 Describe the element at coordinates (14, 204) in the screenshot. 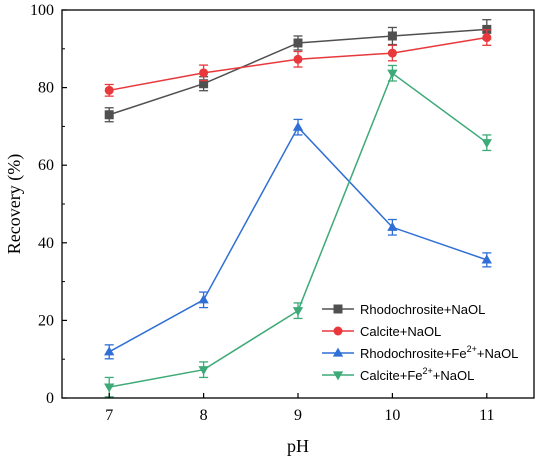

I see `y-axis-title: Recovery (%)` at that location.